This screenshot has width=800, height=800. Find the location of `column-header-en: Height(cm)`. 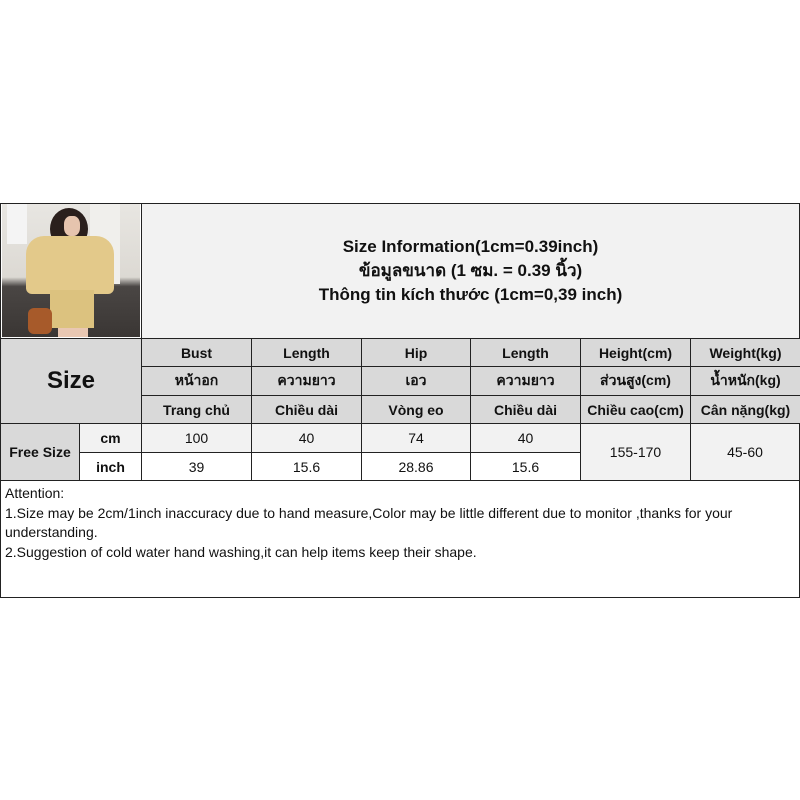

column-header-en: Height(cm) is located at coordinates (635, 352).